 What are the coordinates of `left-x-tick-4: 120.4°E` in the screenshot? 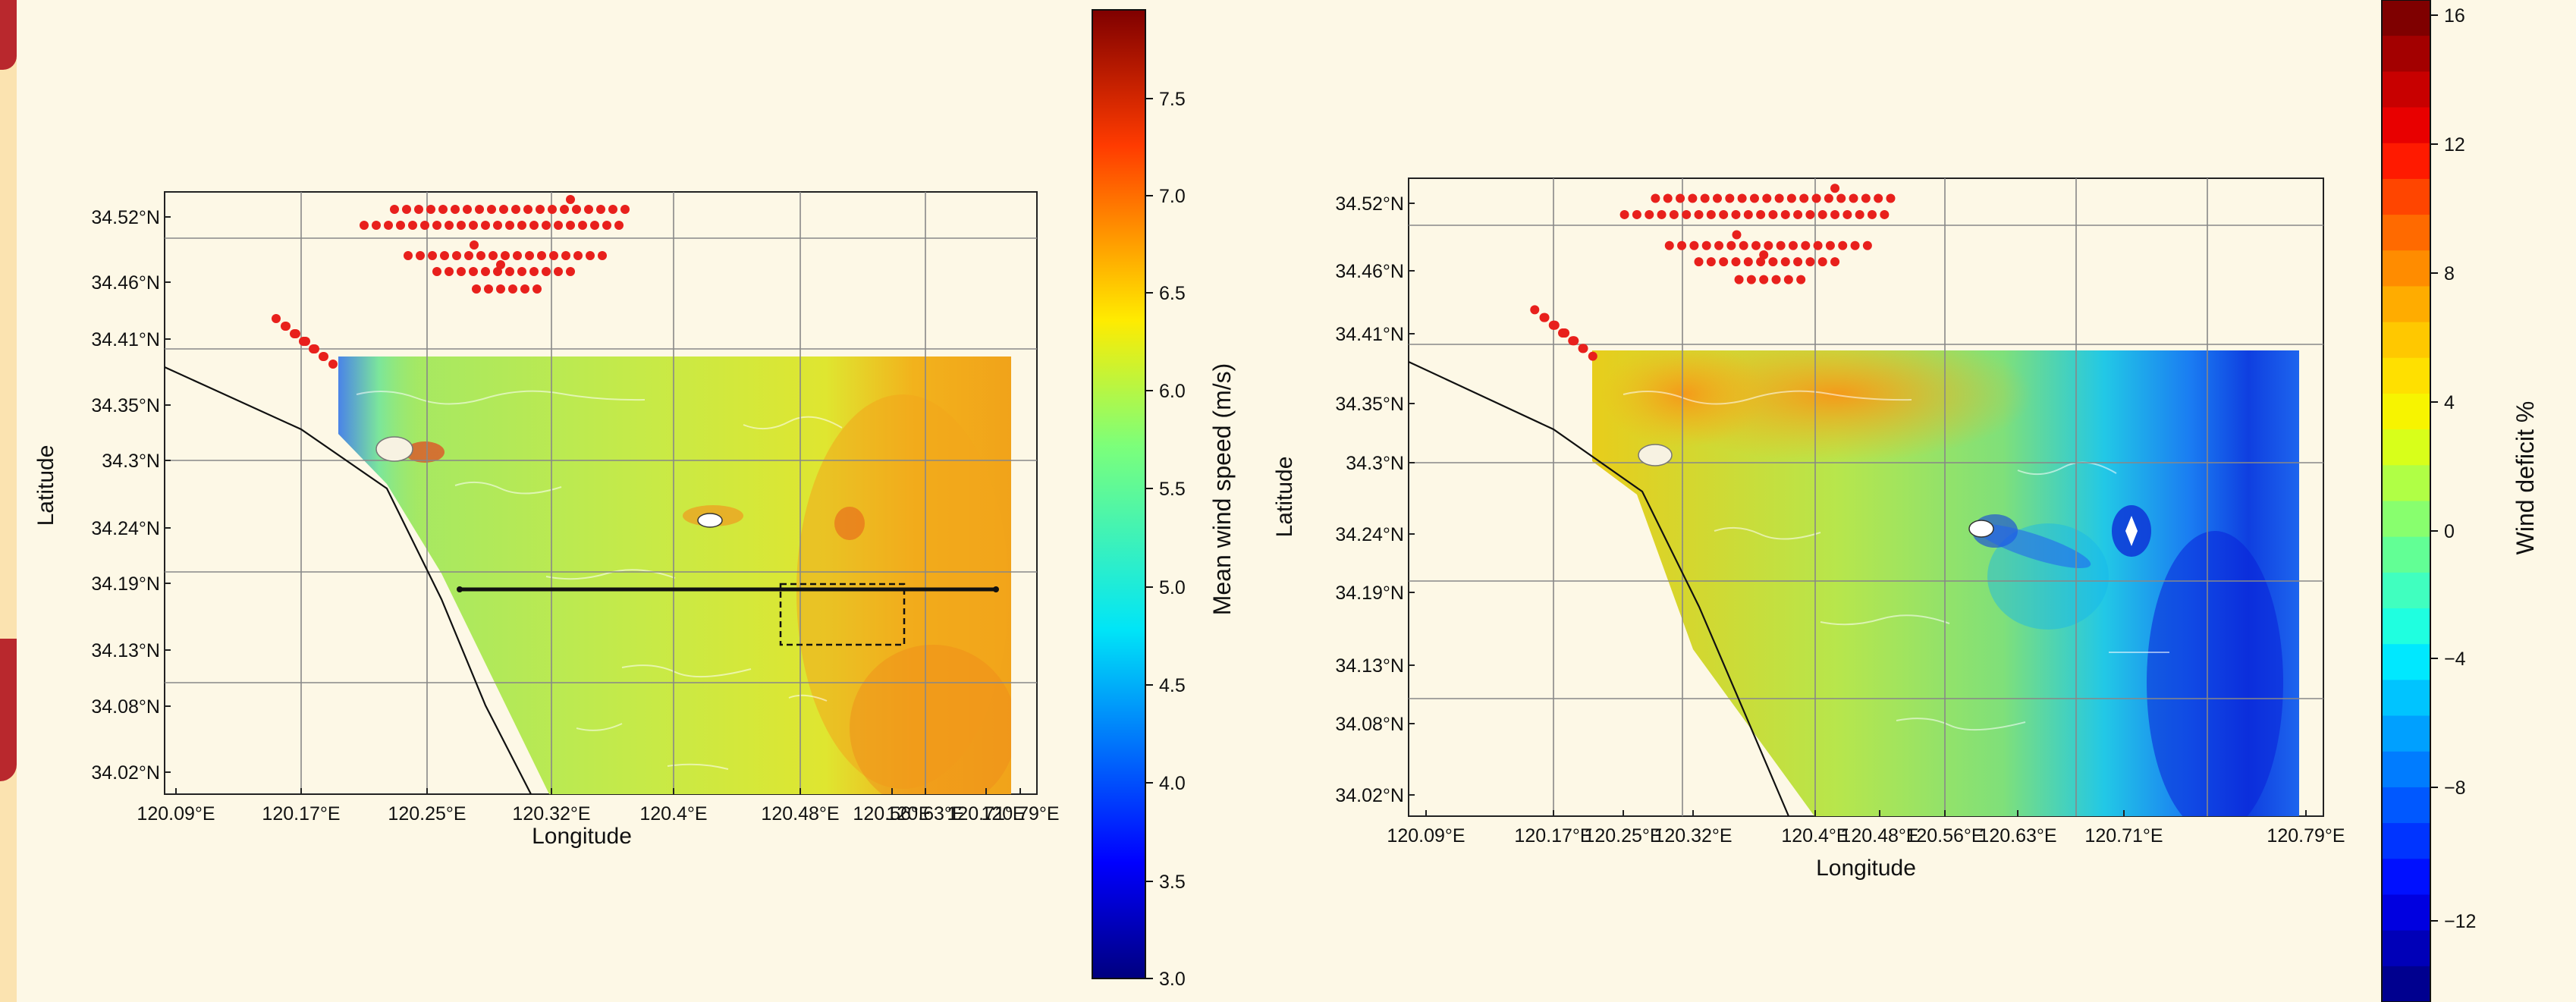 It's located at (673, 814).